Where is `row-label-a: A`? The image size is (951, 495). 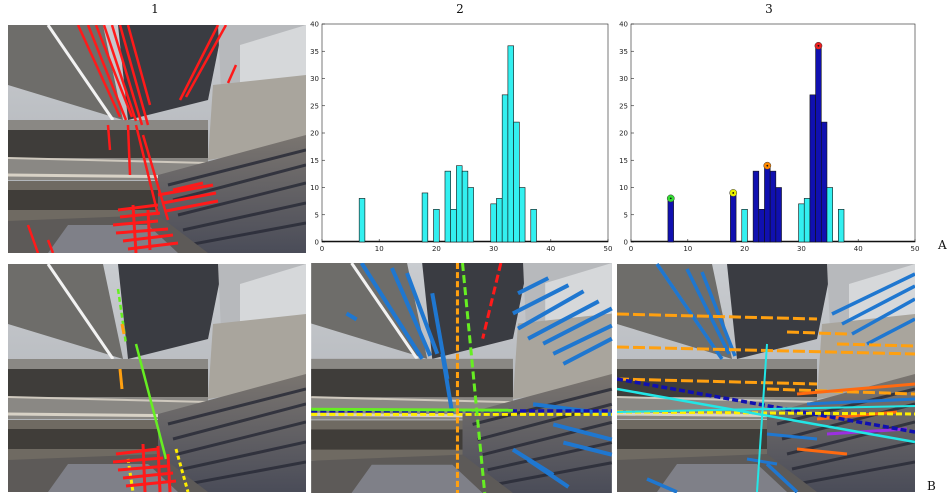 row-label-a: A is located at coordinates (942, 245).